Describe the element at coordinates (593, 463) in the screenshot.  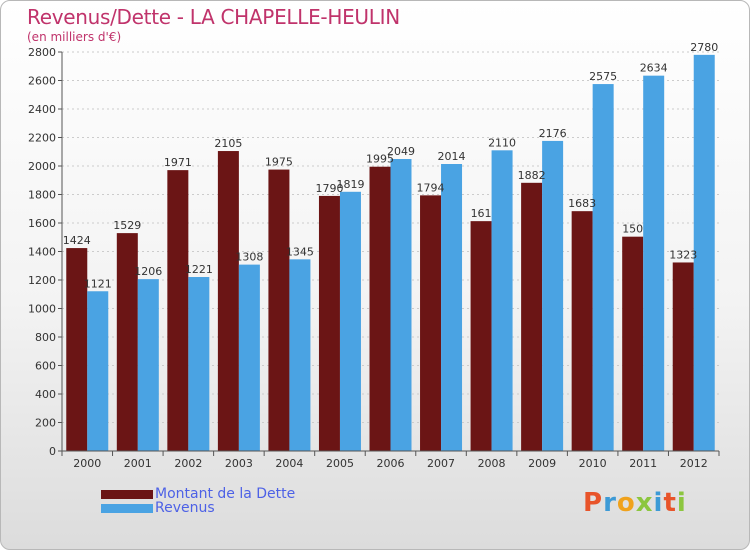
I see `x-tick-label: 2010` at that location.